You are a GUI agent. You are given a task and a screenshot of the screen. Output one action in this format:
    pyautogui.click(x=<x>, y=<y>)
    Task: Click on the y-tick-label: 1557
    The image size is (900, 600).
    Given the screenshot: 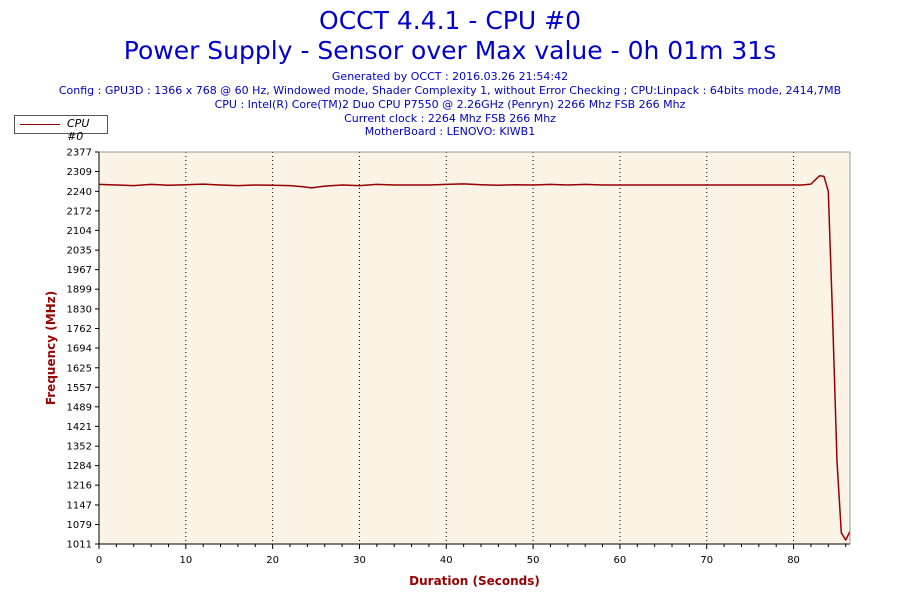 What is the action you would take?
    pyautogui.click(x=79, y=388)
    